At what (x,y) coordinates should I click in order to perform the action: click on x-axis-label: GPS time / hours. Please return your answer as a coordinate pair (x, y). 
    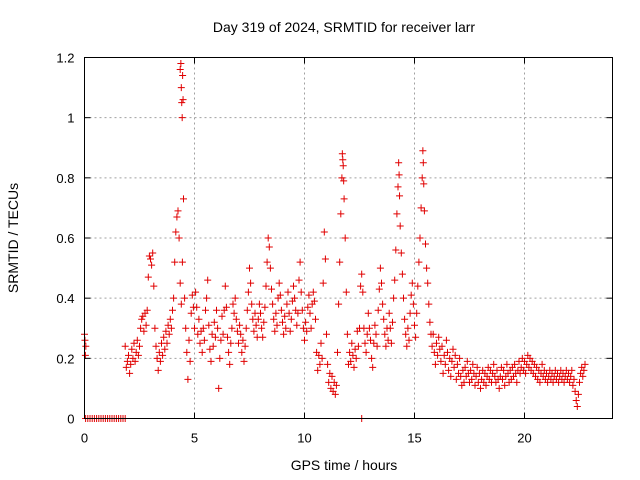
    Looking at the image, I should click on (344, 465).